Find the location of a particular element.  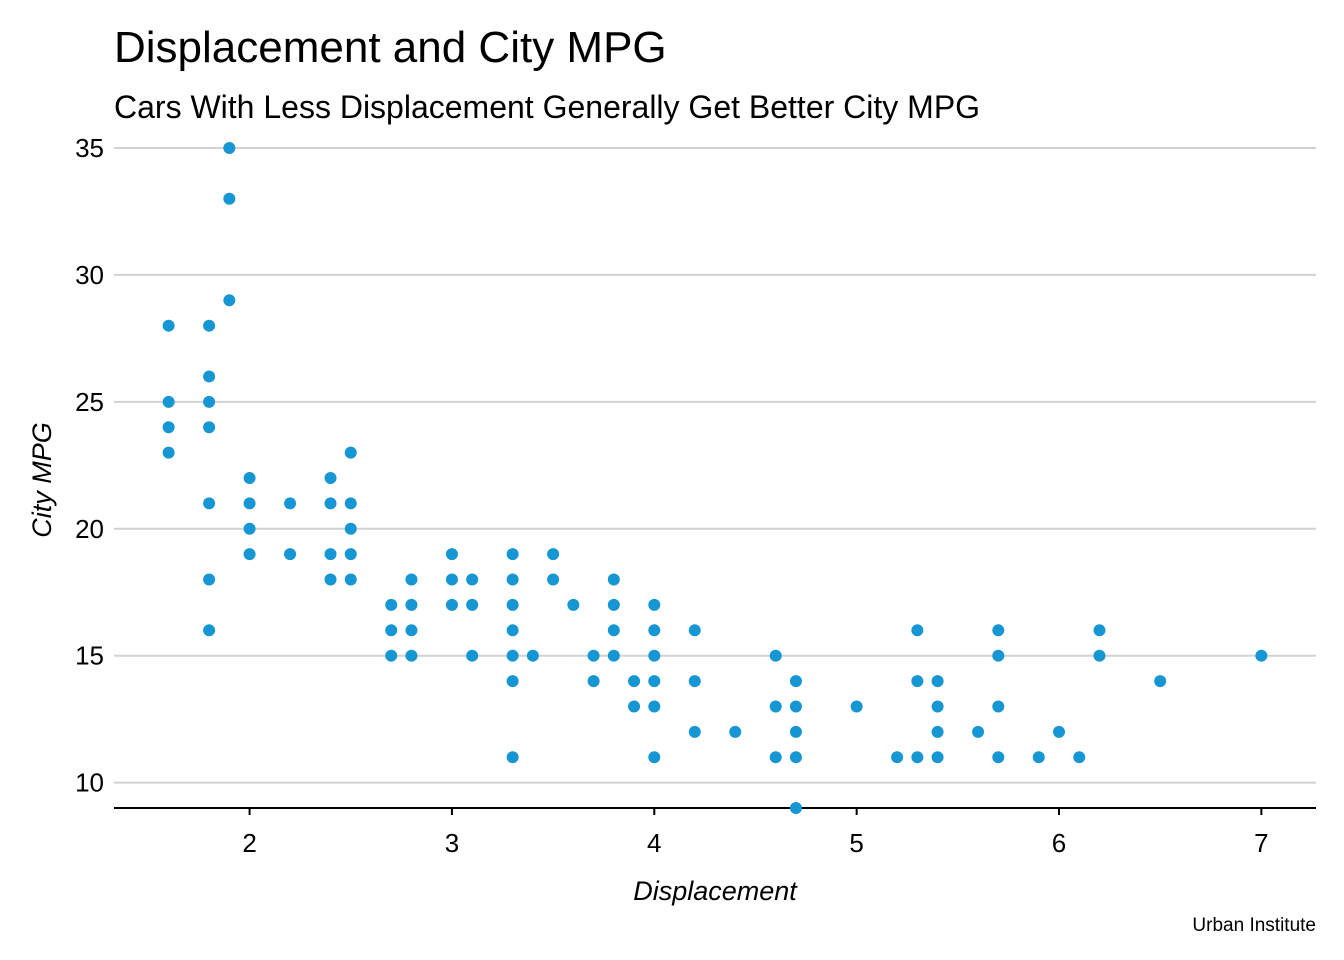

x-tick-label: 5 is located at coordinates (856, 843).